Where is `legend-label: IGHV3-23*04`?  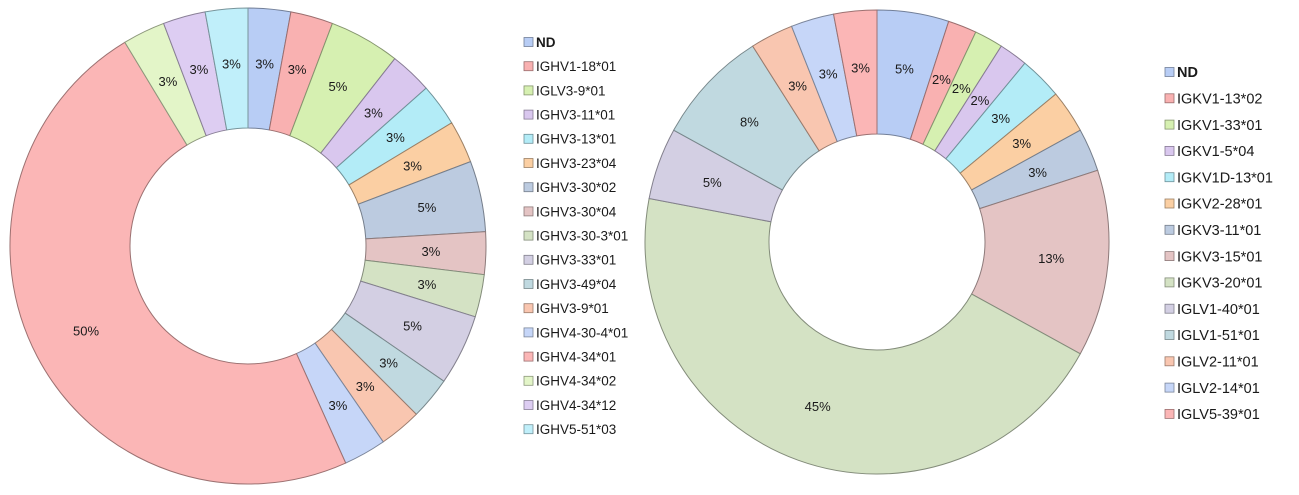
legend-label: IGHV3-23*04 is located at coordinates (576, 163).